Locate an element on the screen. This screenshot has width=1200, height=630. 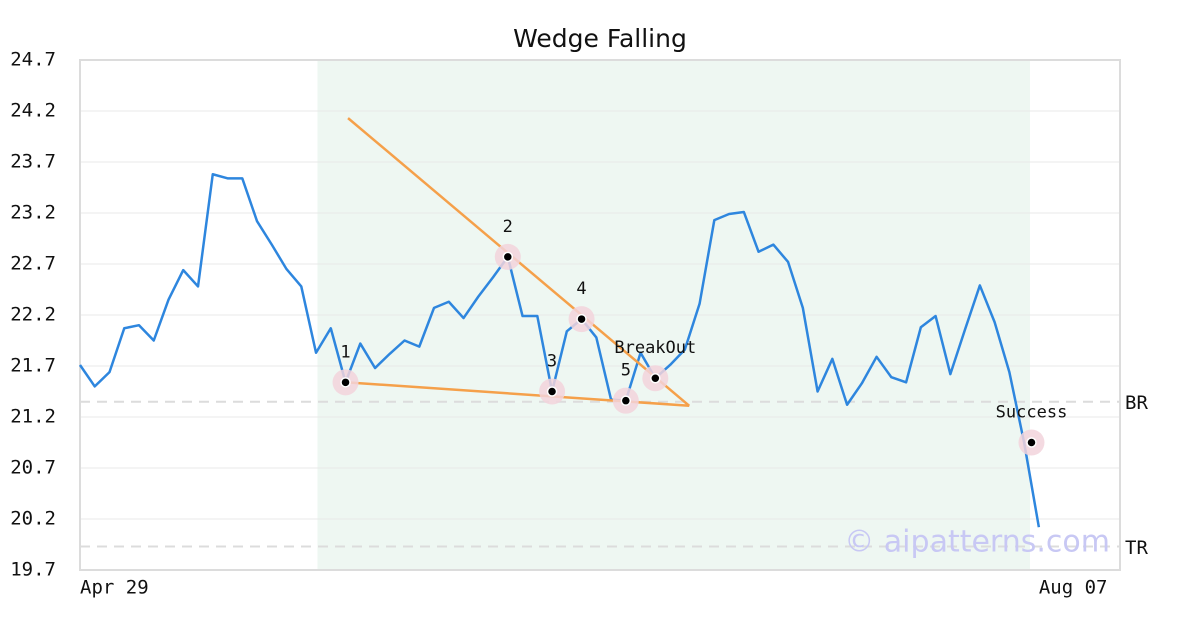
point-label: 2 is located at coordinates (508, 227).